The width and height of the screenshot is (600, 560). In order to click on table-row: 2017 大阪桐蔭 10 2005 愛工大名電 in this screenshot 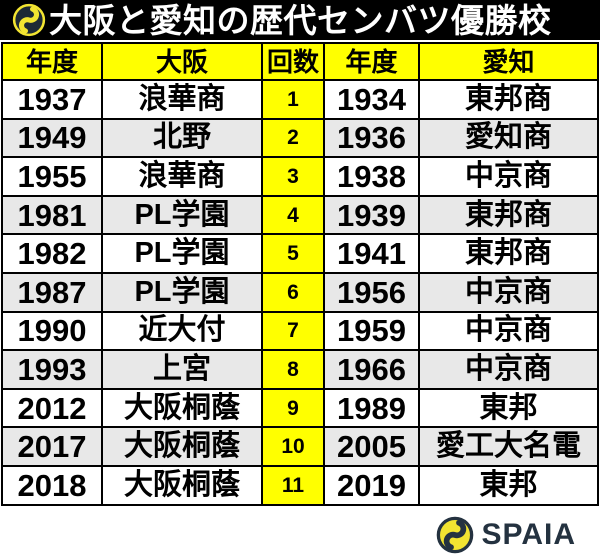, I will do `click(300, 446)`.